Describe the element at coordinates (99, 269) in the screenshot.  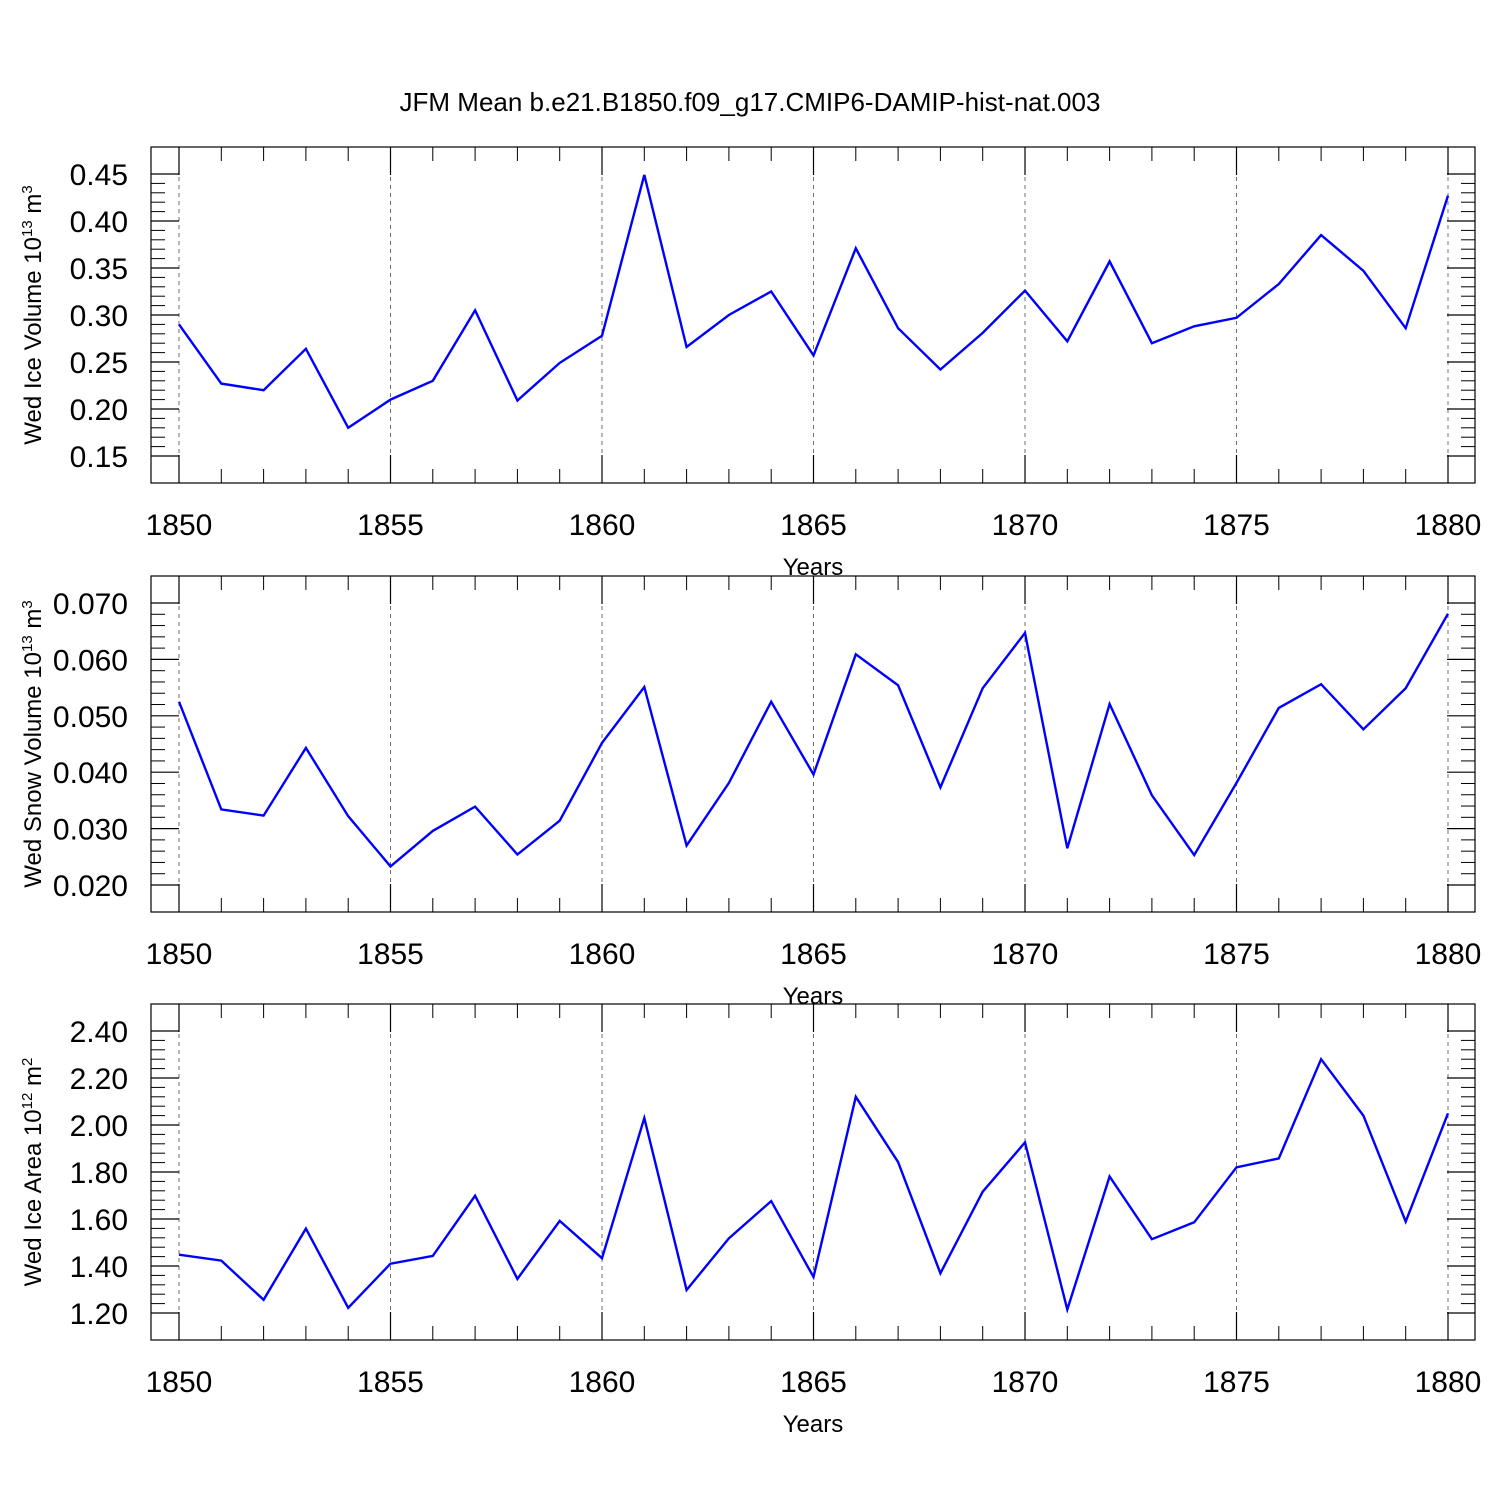
I see `y-tick-label: 0.35` at that location.